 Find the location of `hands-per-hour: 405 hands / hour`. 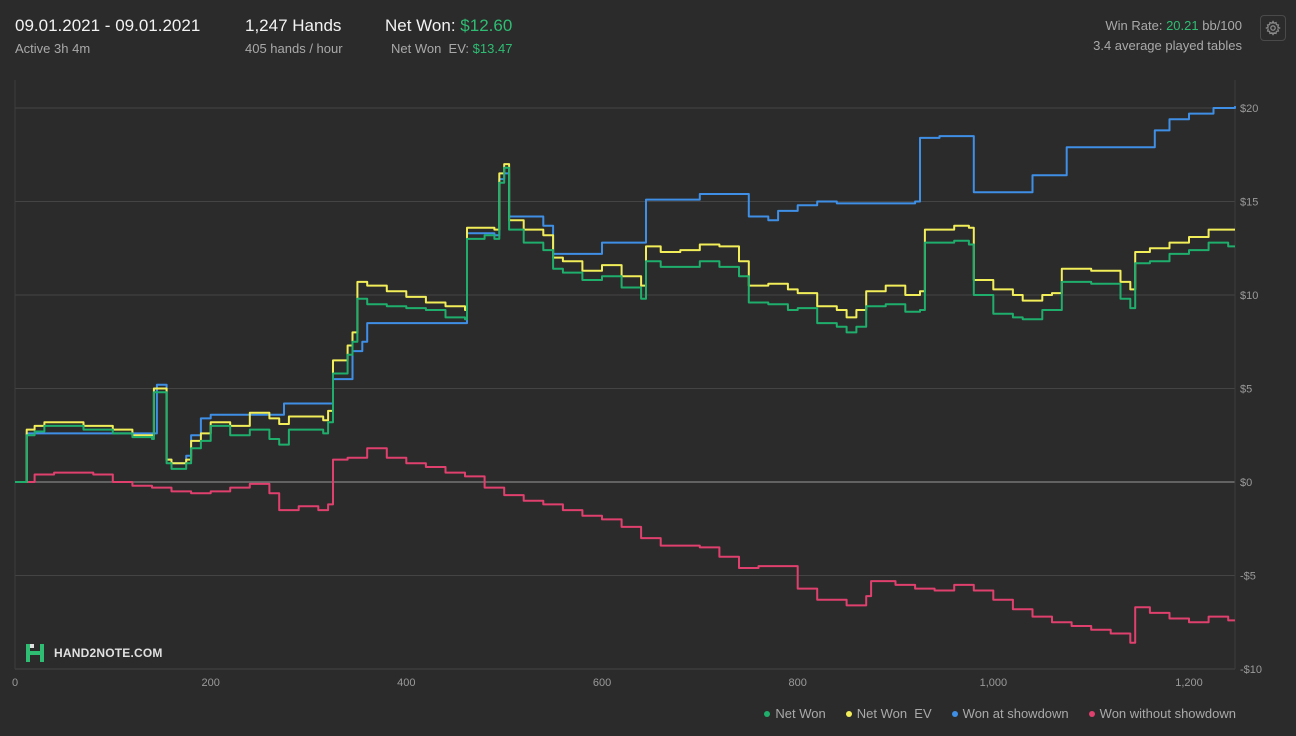

hands-per-hour: 405 hands / hour is located at coordinates (294, 48).